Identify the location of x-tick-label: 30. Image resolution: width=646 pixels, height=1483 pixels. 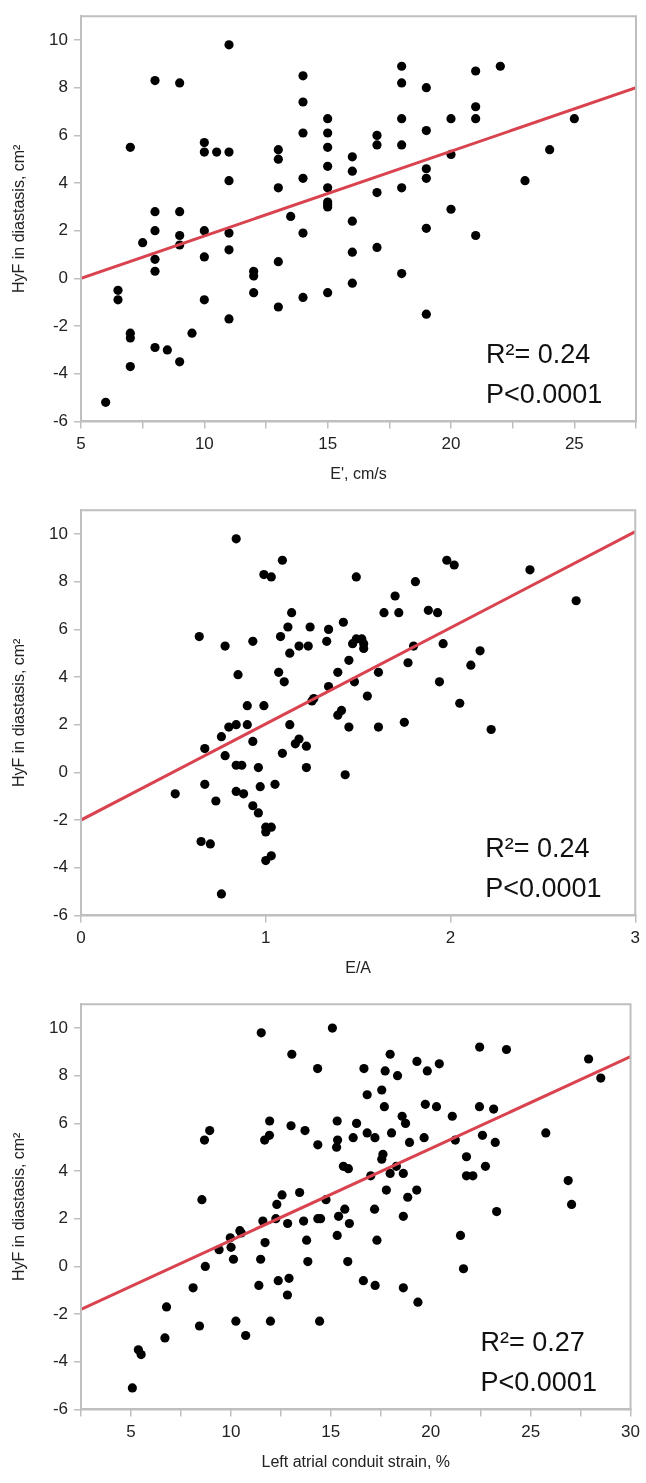
(631, 1432).